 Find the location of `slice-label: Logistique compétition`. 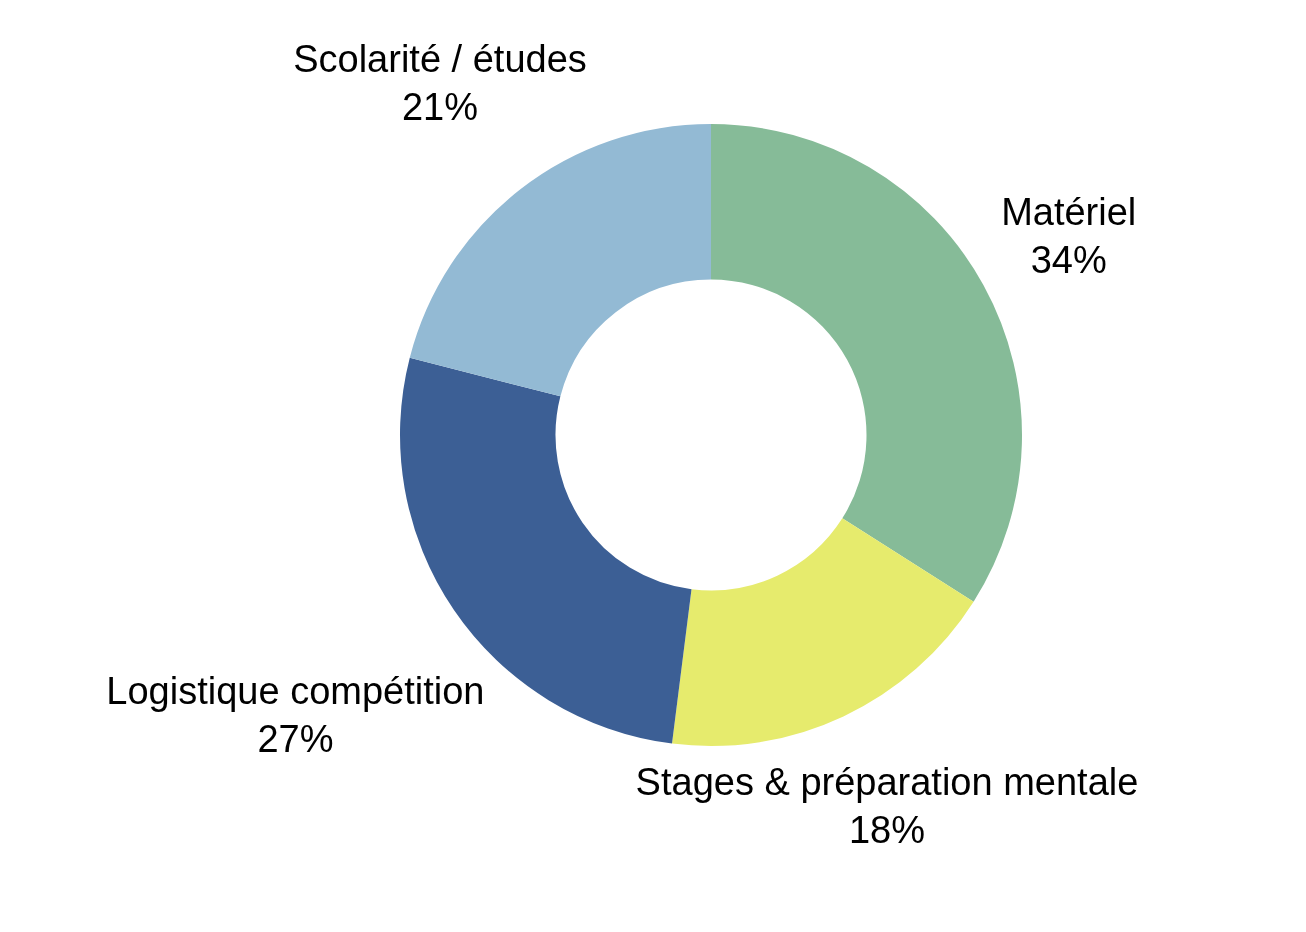

slice-label: Logistique compétition is located at coordinates (295, 690).